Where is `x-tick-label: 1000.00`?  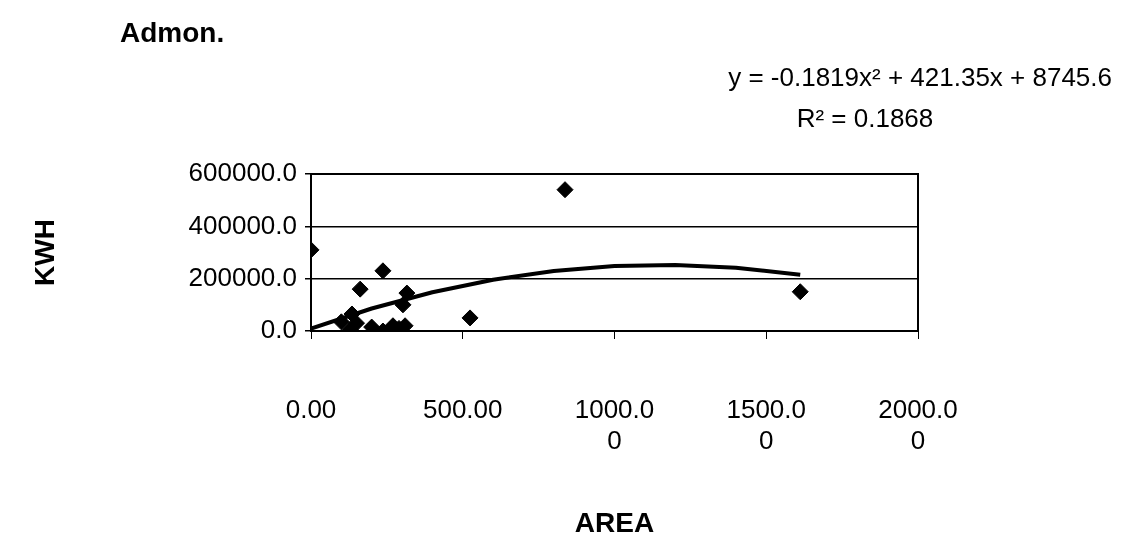
x-tick-label: 1000.00 is located at coordinates (614, 424).